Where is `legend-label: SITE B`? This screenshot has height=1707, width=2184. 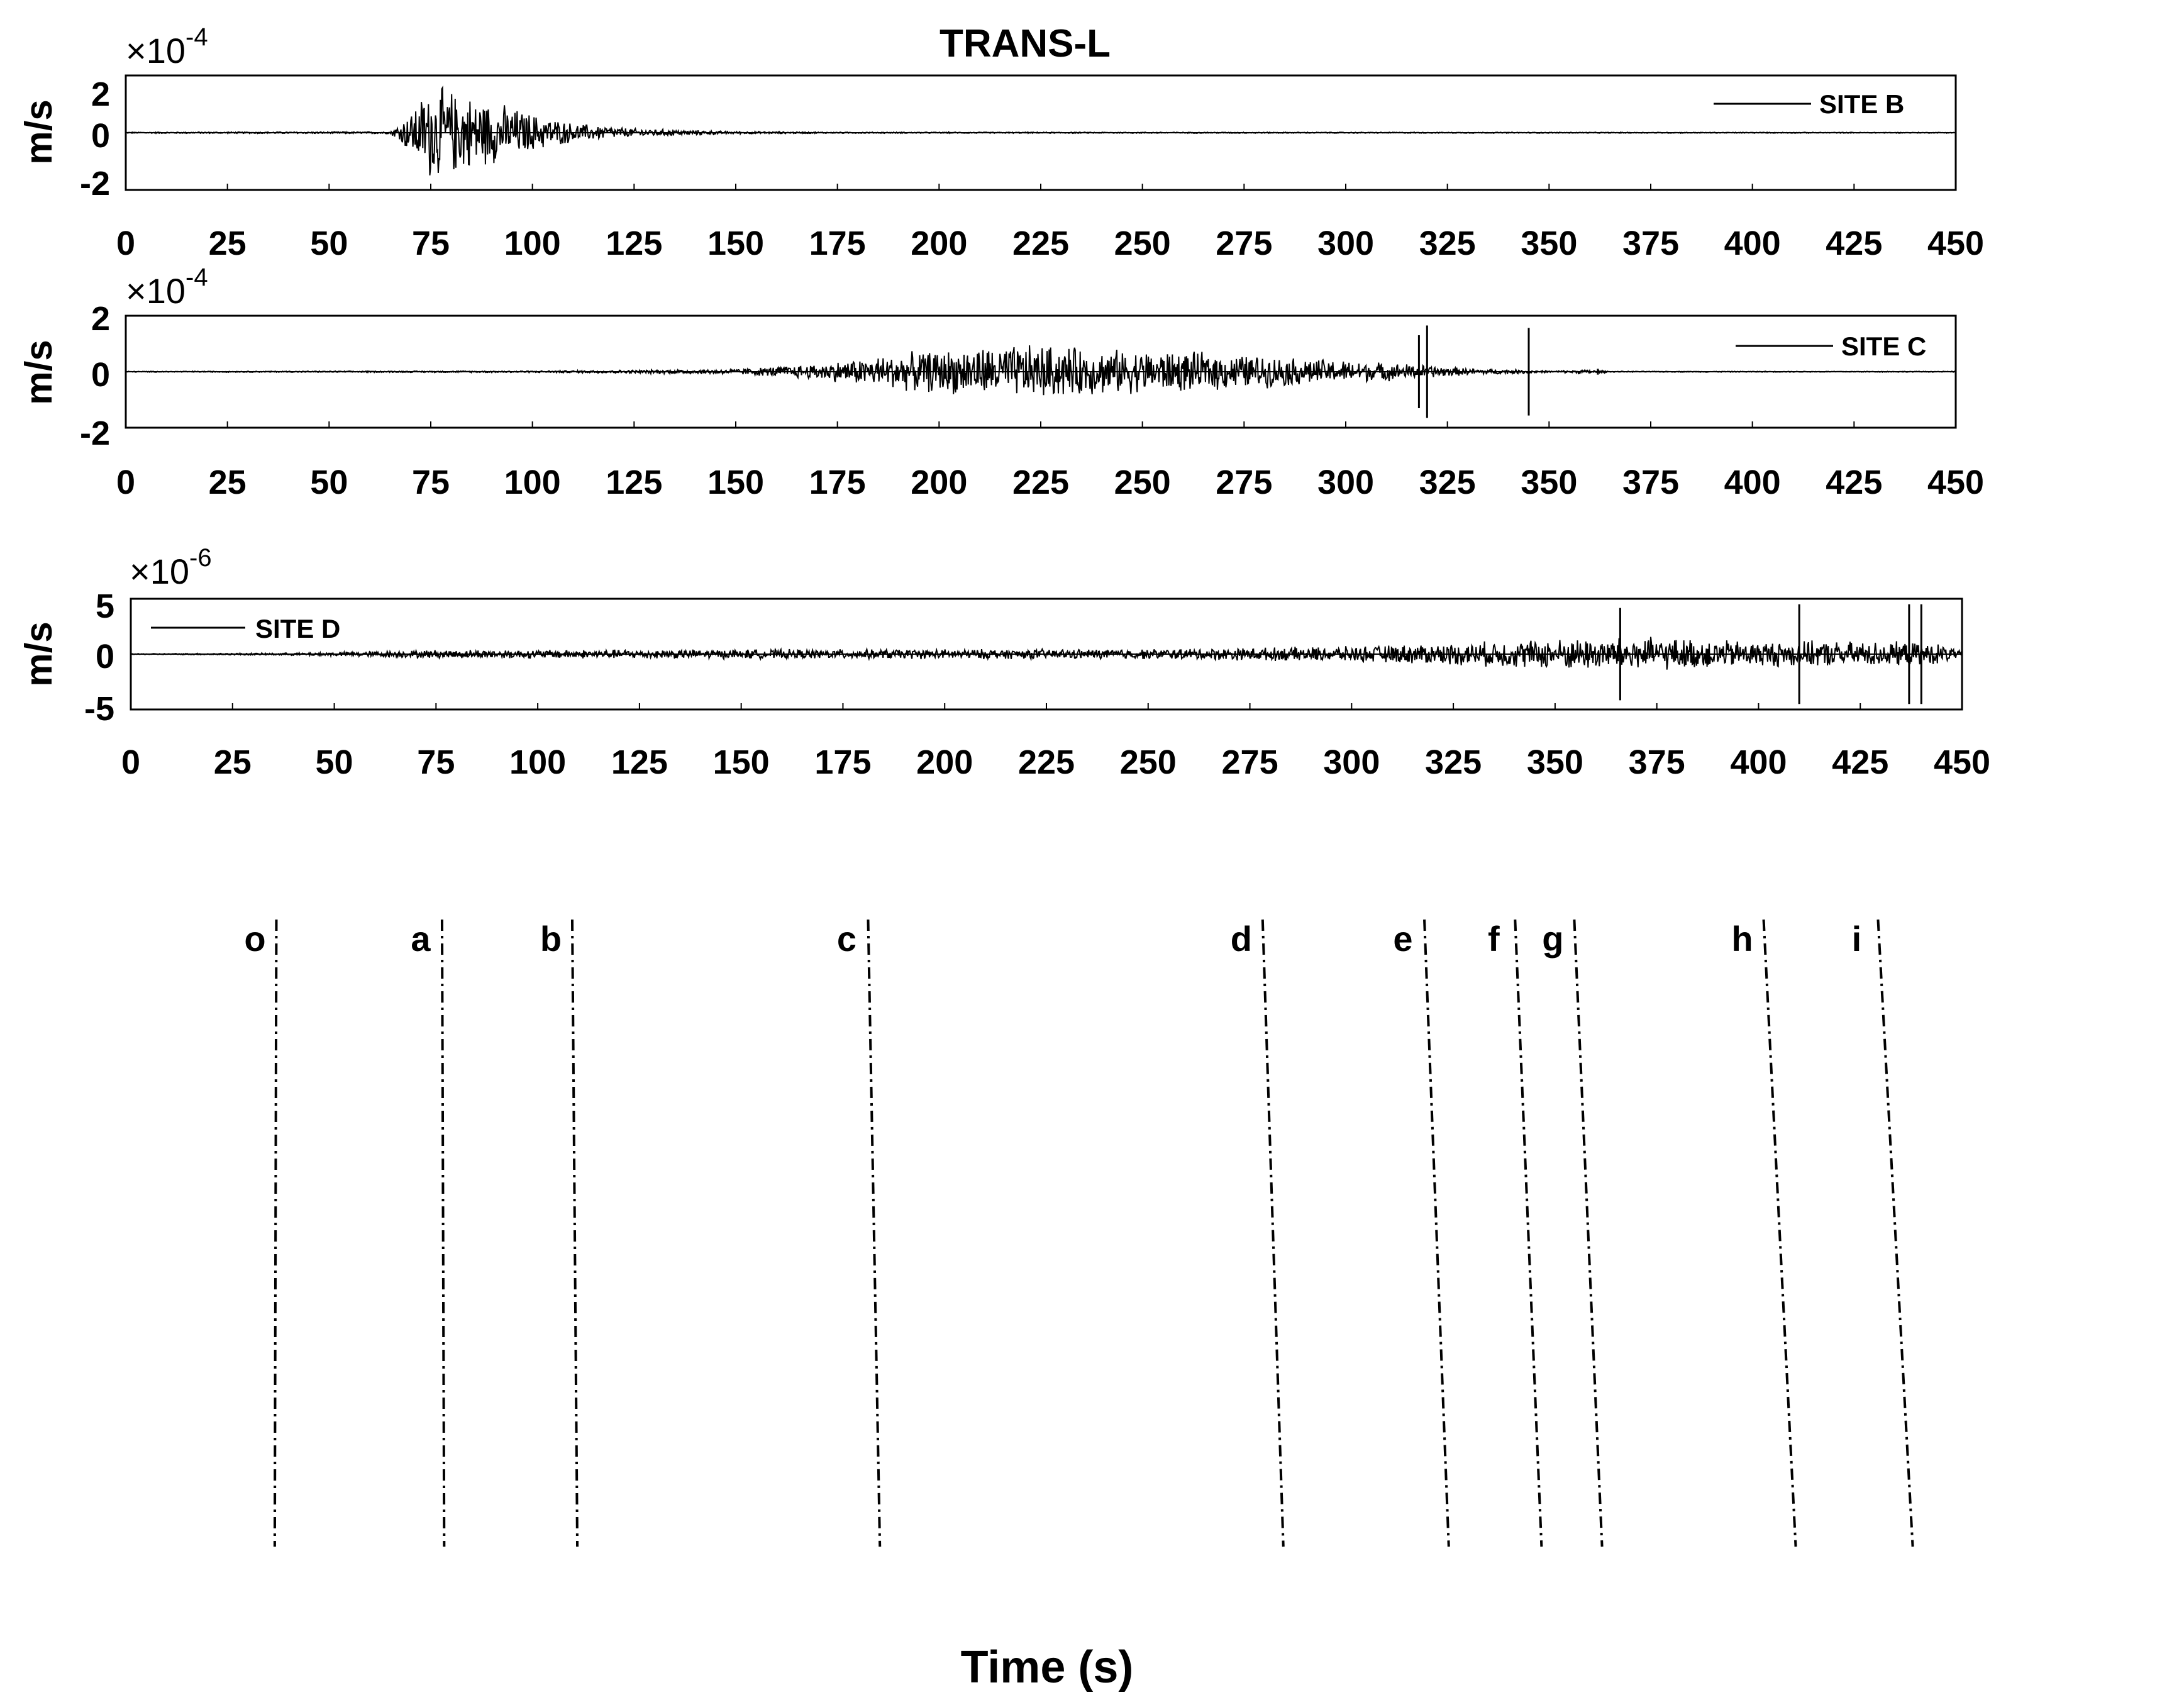
legend-label: SITE B is located at coordinates (1861, 104).